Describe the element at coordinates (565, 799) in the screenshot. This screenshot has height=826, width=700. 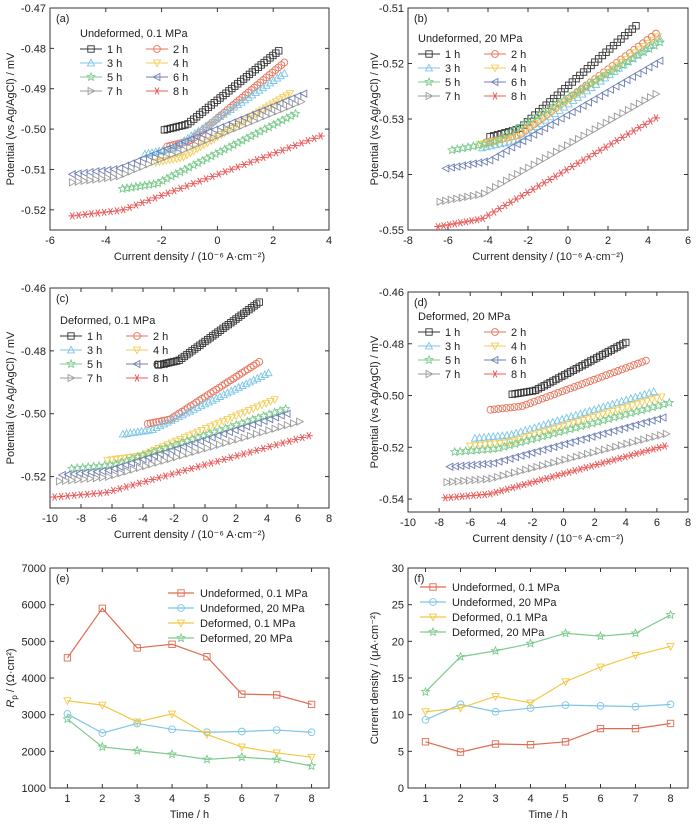
I see `x-tick-label: 5` at that location.